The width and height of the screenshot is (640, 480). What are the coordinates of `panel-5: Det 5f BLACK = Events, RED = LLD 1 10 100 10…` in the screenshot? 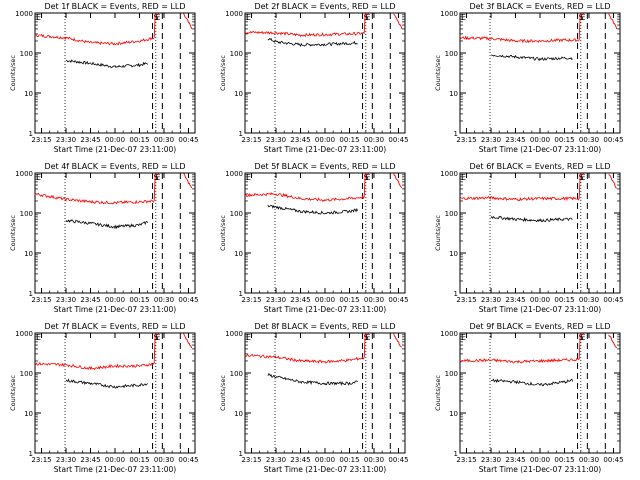 It's located at (314, 238).